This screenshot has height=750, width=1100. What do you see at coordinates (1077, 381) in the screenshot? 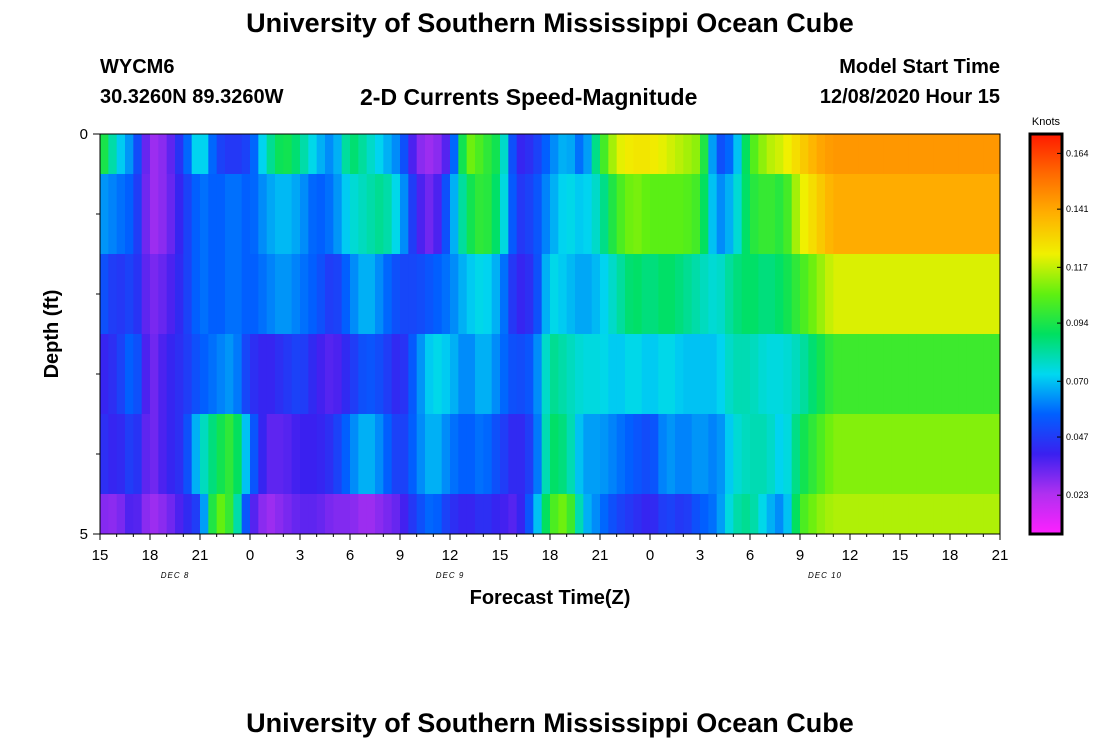
I see `colorbar-tick-label: 0.070` at bounding box center [1077, 381].